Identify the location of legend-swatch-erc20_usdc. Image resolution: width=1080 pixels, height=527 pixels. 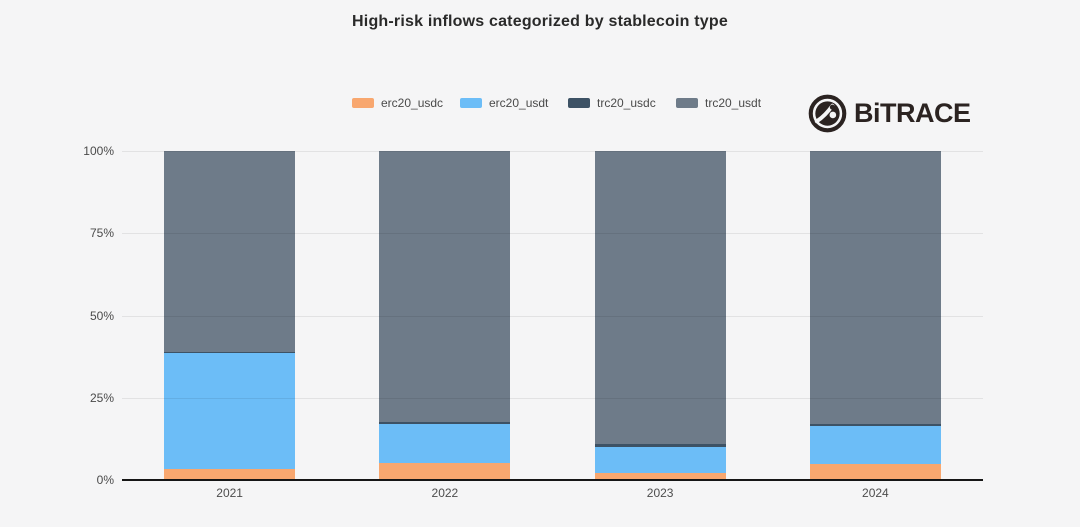
(363, 103).